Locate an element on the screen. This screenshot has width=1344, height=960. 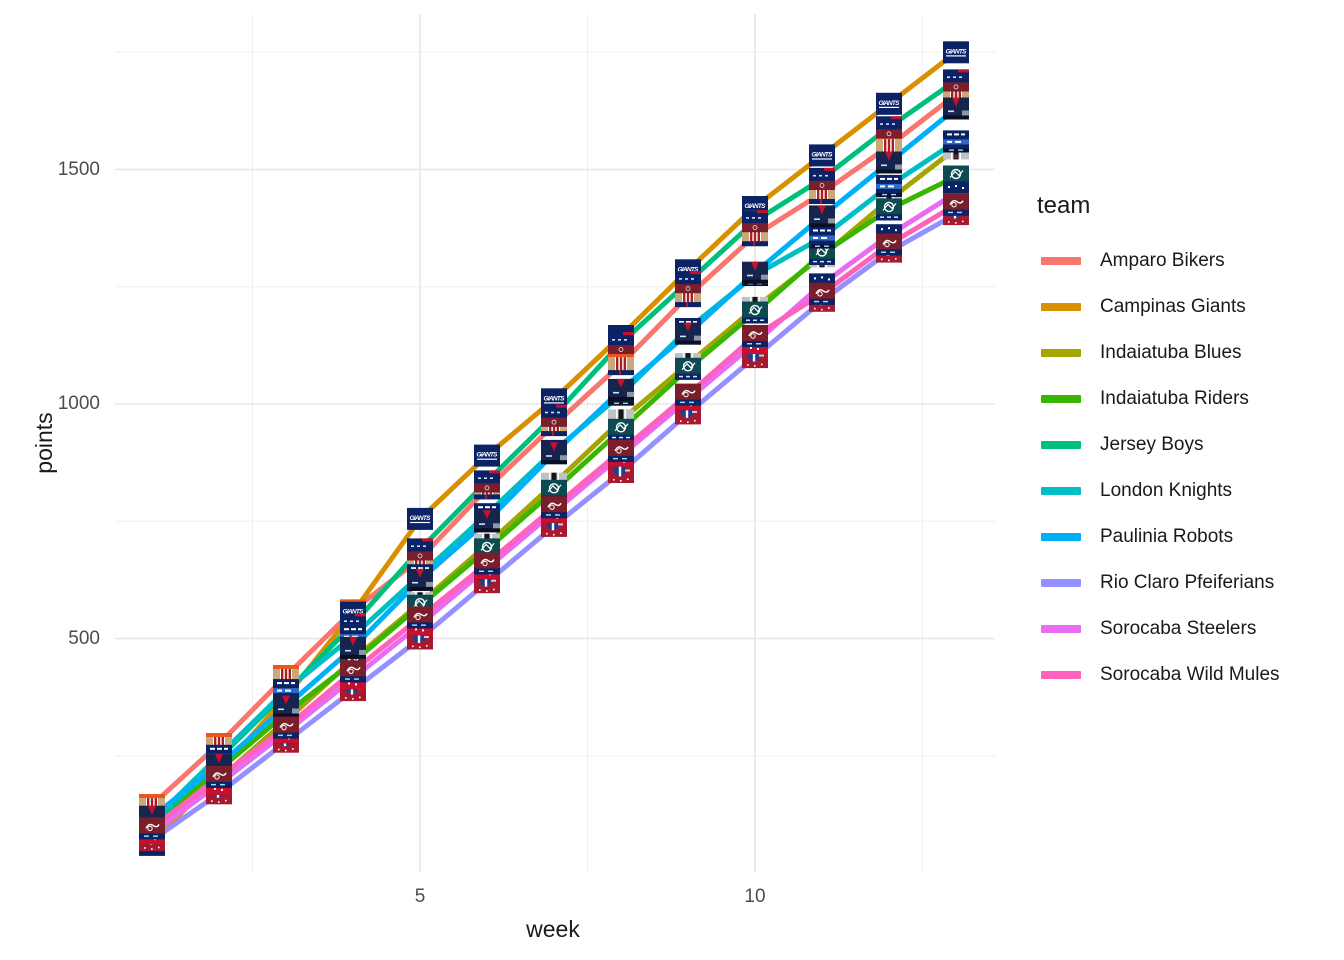
legend-item-indaiatuba-riders: Indaiatuba Riders is located at coordinates (1185, 399).